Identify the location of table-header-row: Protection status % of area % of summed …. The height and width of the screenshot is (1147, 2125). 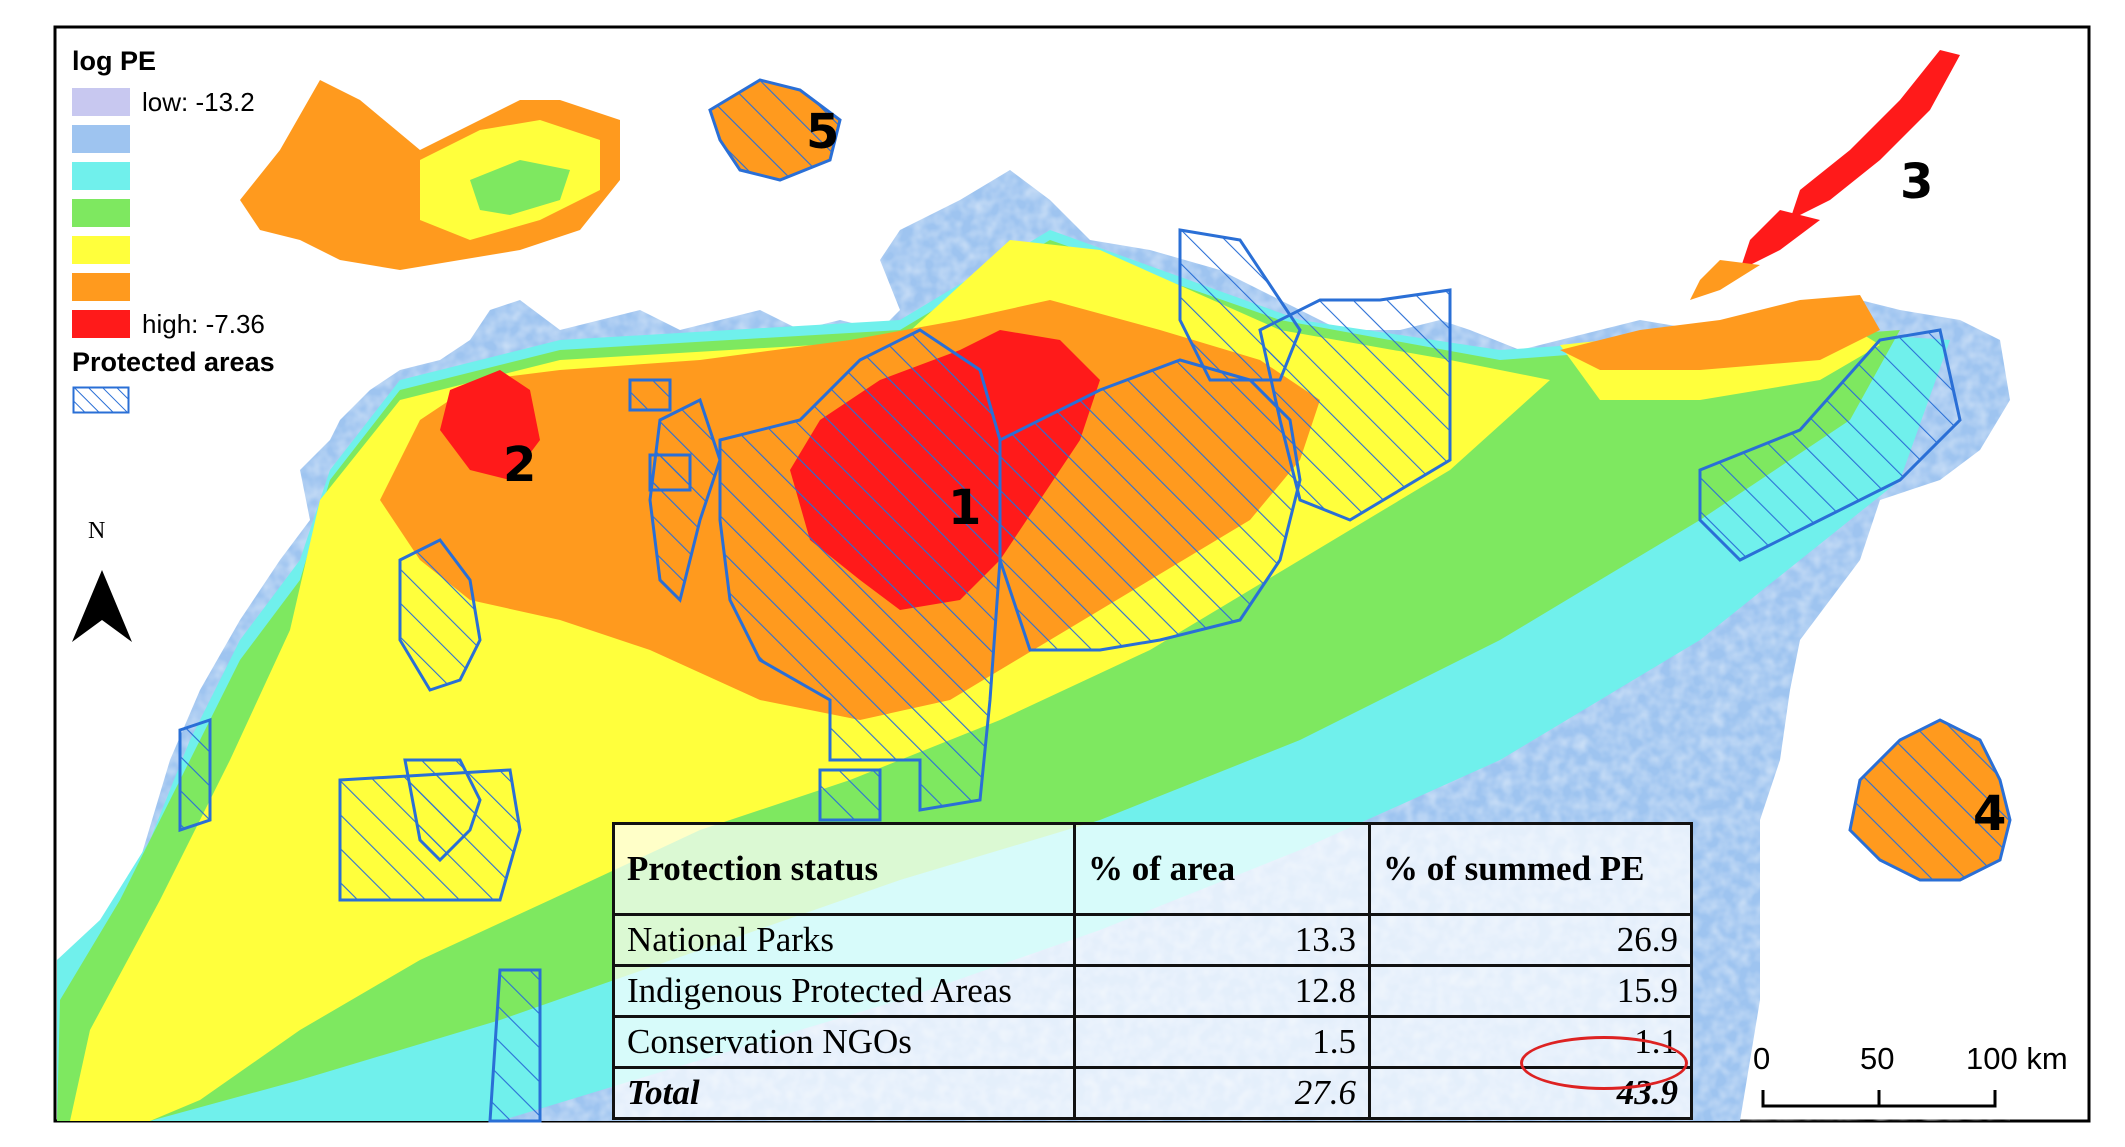
(1152, 869).